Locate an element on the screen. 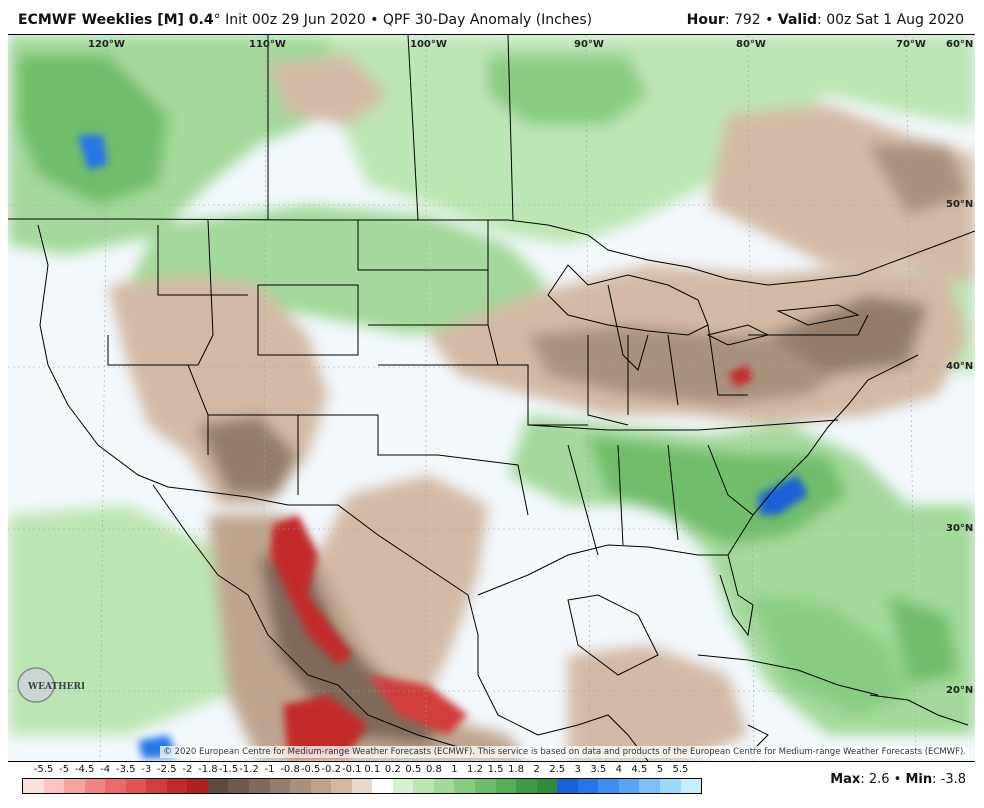  longitude-label: 70°W is located at coordinates (911, 44).